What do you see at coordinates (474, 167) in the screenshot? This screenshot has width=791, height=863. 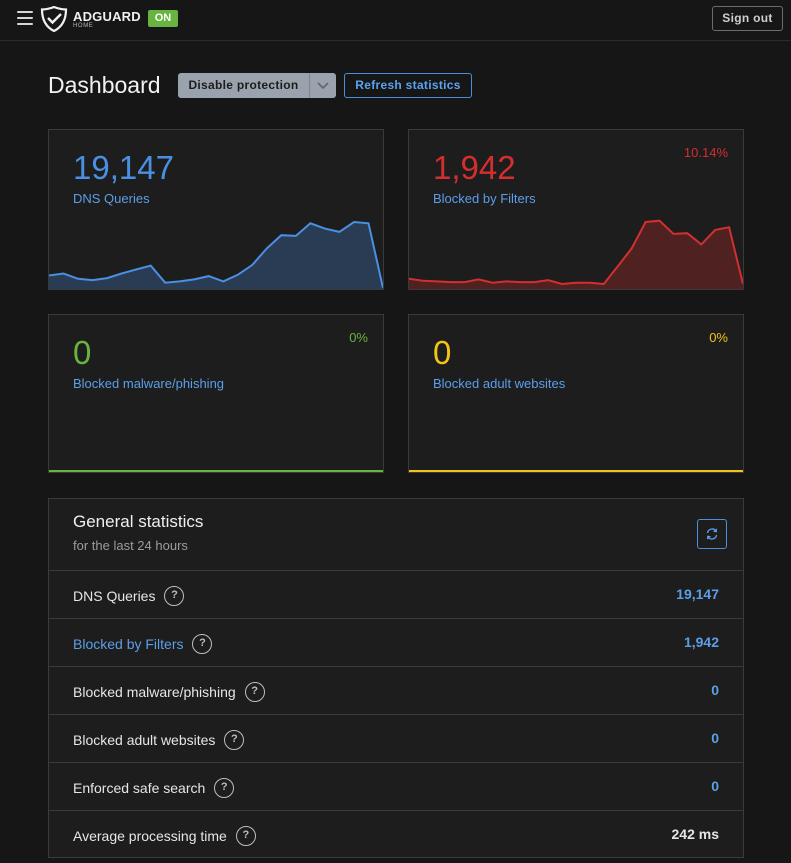 I see `blocked-filters-count: 1,942` at bounding box center [474, 167].